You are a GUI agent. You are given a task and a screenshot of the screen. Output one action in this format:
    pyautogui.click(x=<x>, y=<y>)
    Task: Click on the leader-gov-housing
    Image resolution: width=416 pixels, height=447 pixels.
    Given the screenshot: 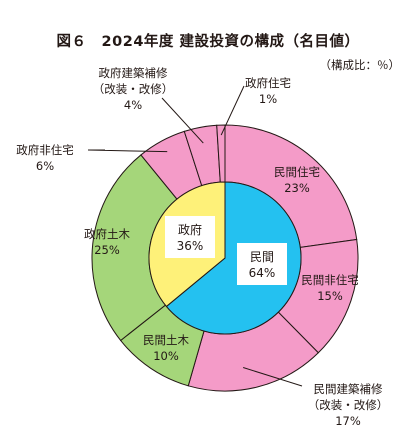 What is the action you would take?
    pyautogui.click(x=232, y=110)
    